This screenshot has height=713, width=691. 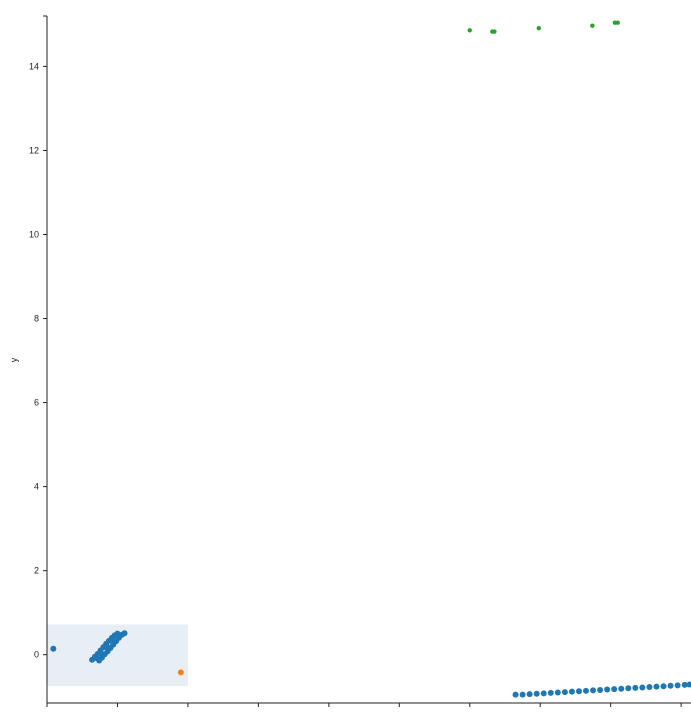 I want to click on y-tick-label: 0, so click(x=36, y=655).